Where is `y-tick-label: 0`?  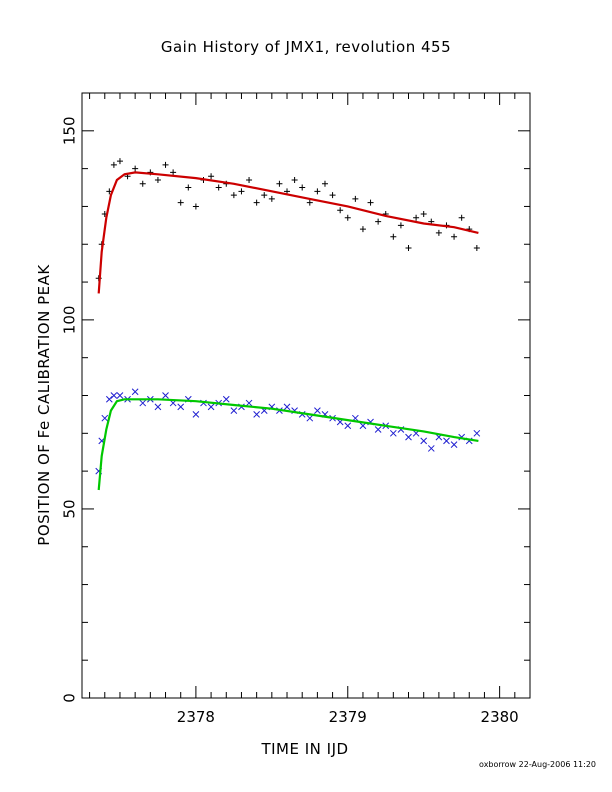
y-tick-label: 0 is located at coordinates (70, 698).